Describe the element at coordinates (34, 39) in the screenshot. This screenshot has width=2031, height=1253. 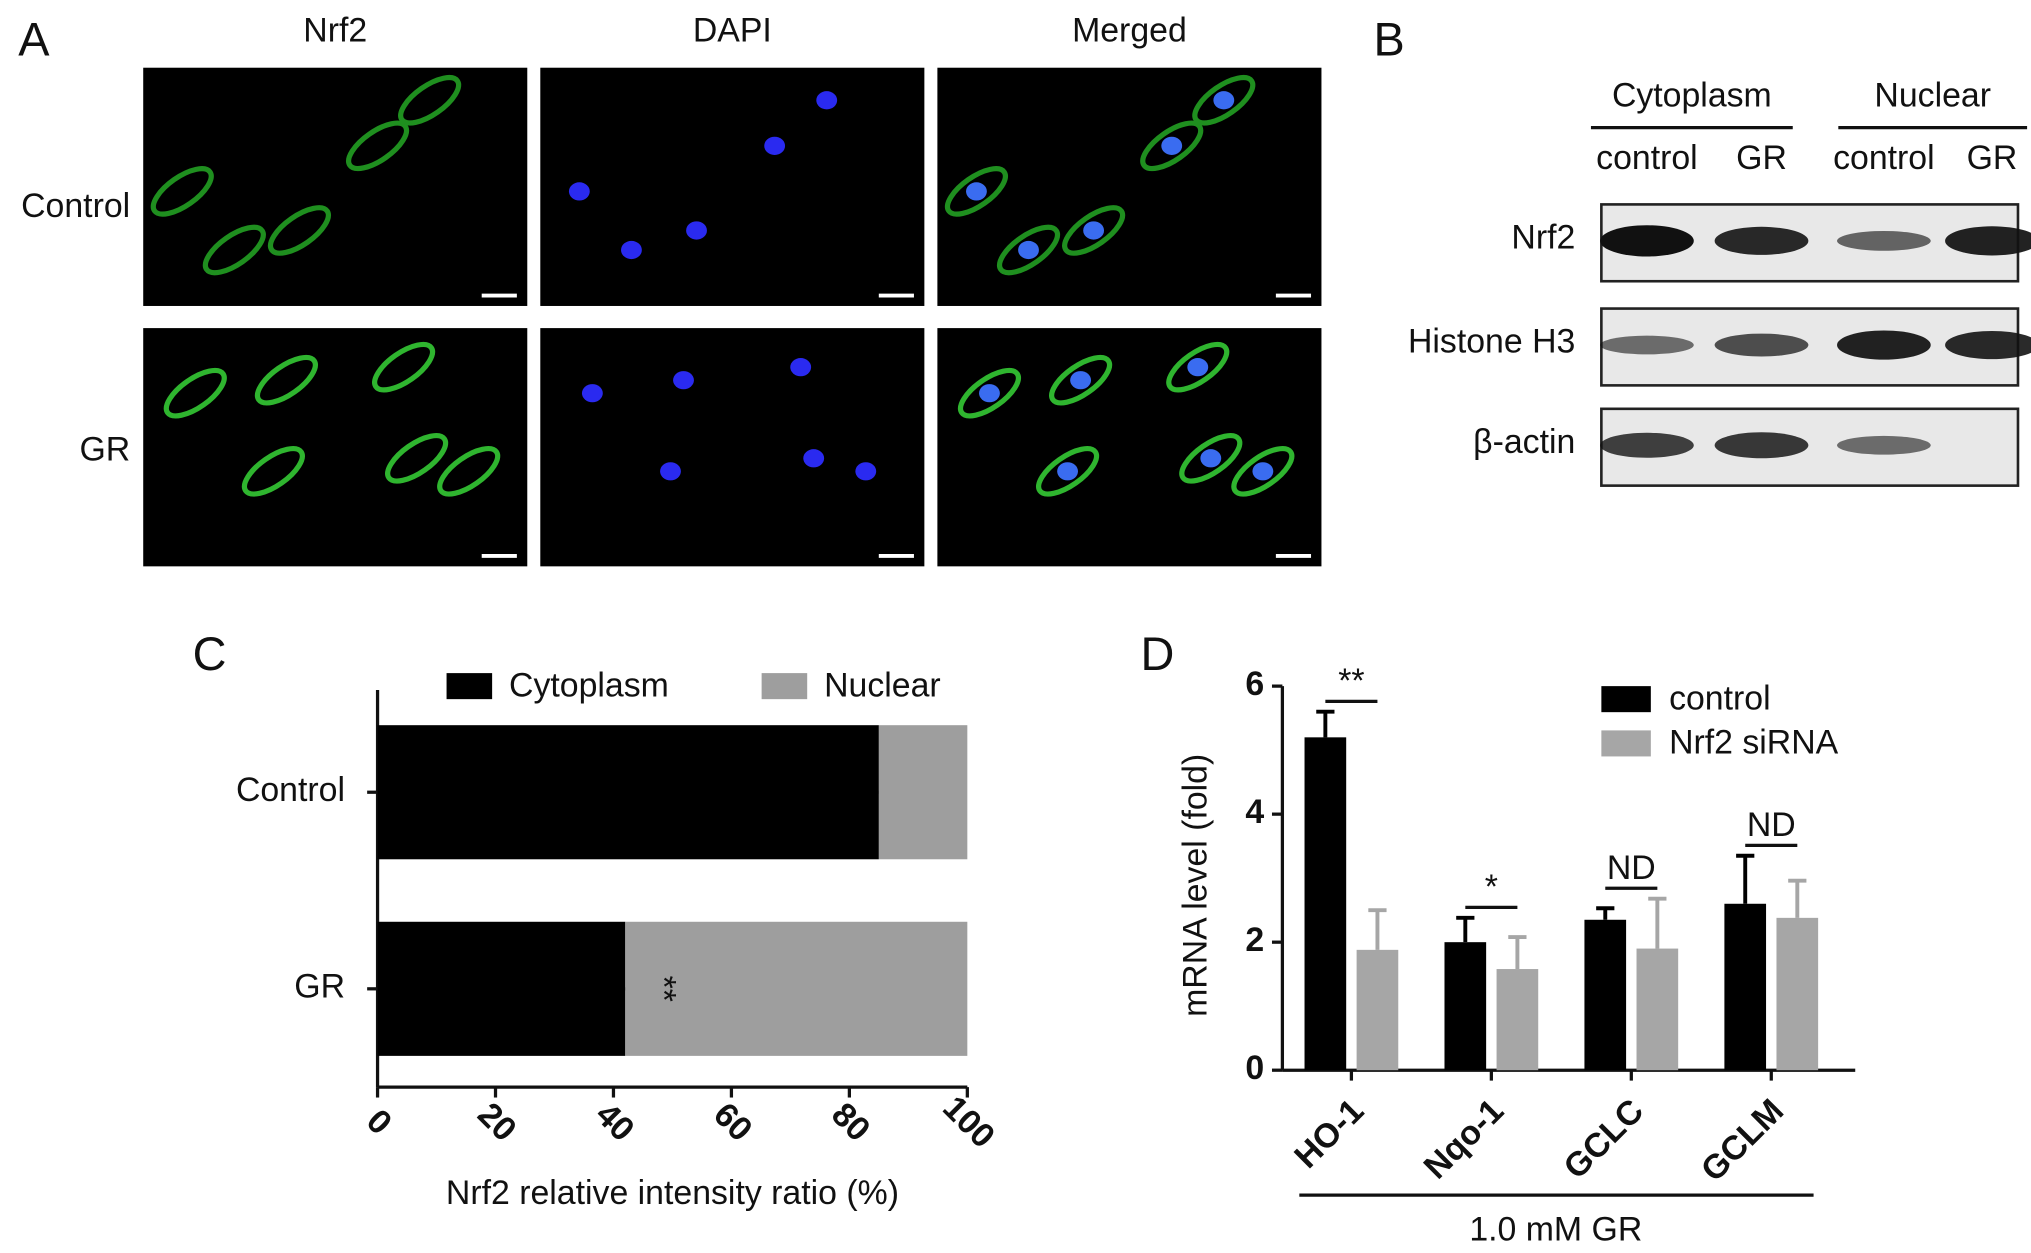
I see `panel-label: A` at that location.